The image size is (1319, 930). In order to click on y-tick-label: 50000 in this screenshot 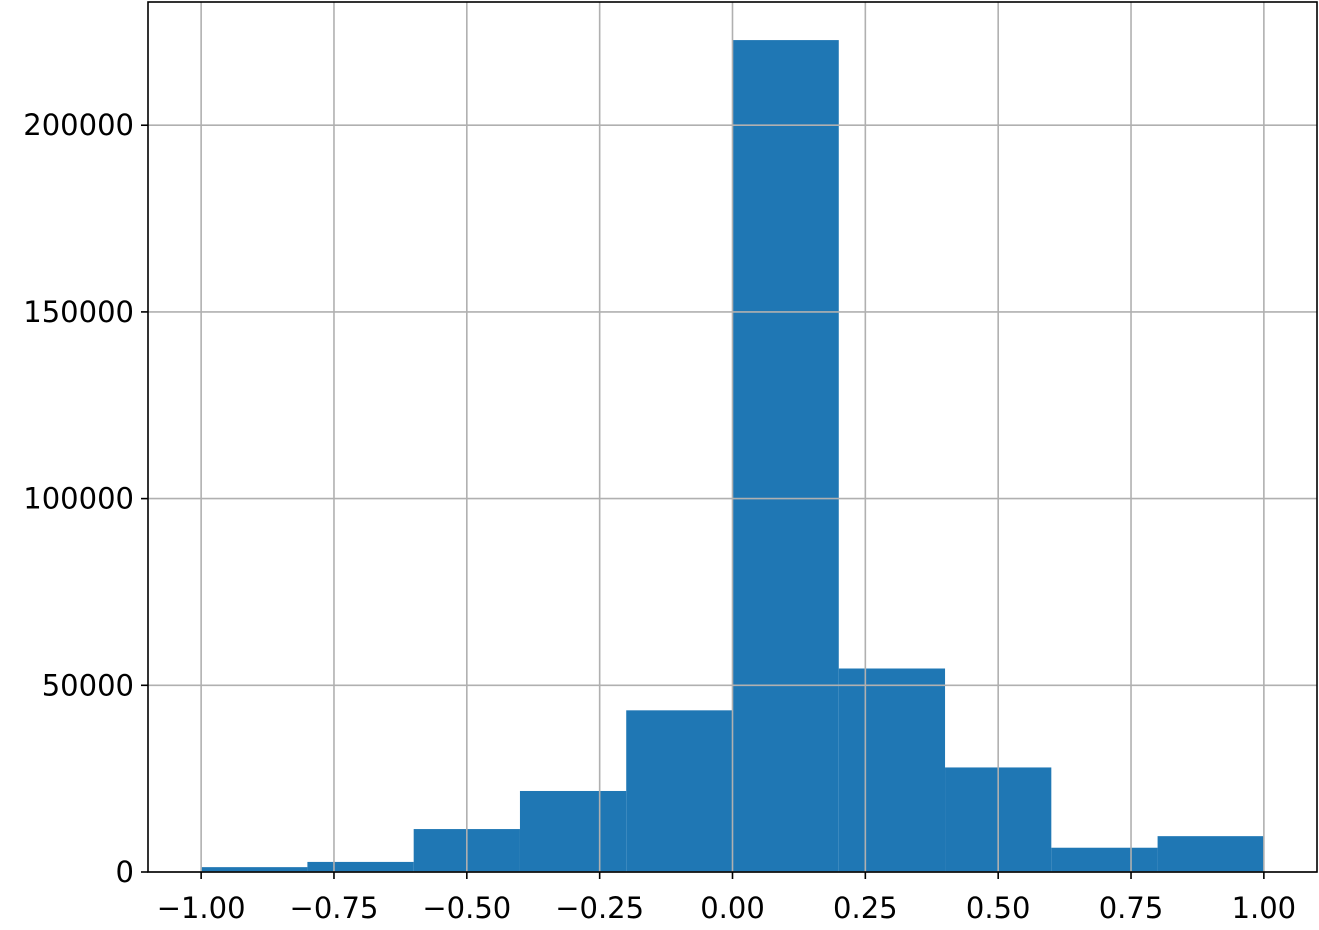, I will do `click(88, 685)`.